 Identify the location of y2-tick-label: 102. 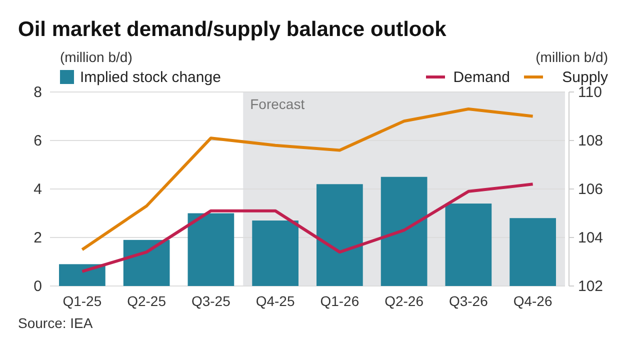
(591, 286).